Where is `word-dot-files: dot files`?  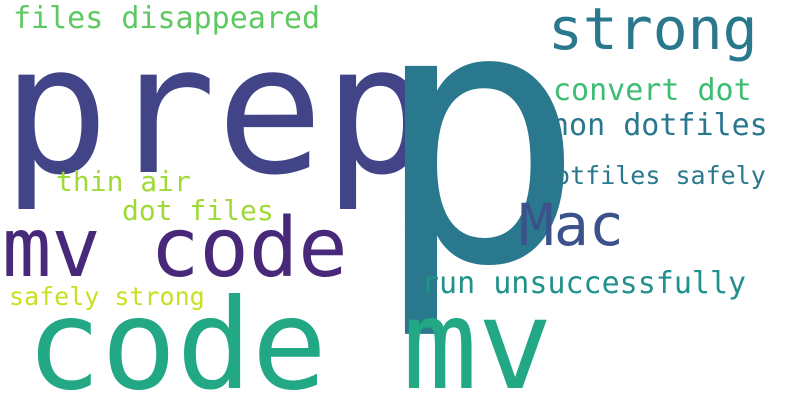
word-dot-files: dot files is located at coordinates (198, 210).